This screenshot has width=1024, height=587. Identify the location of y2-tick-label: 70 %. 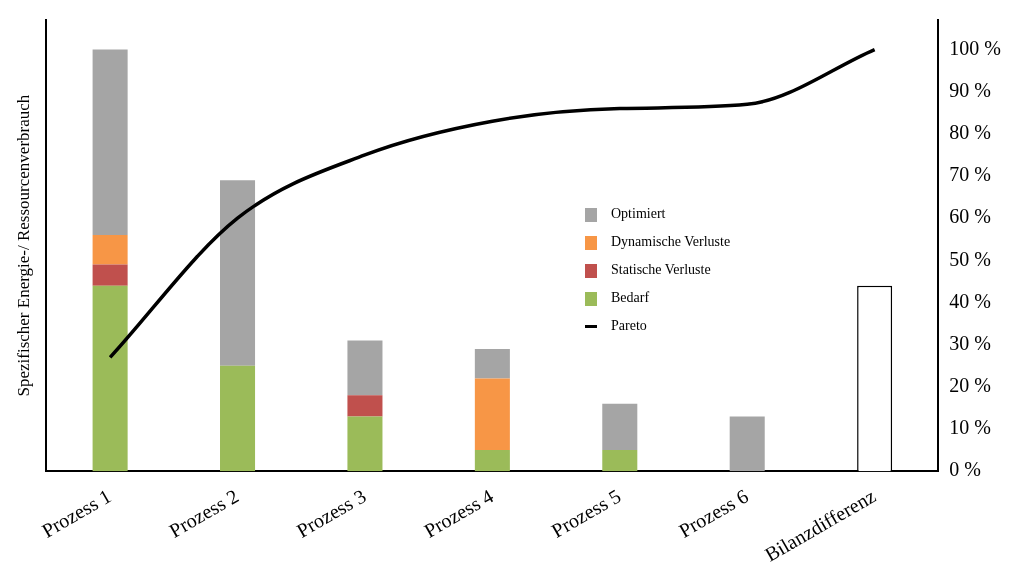
(970, 174).